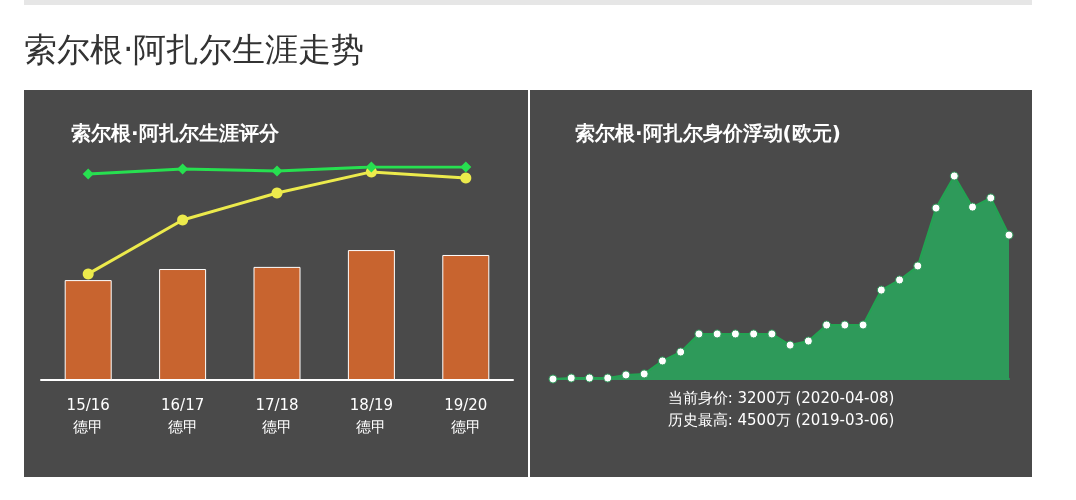 The height and width of the screenshot is (500, 1076). Describe the element at coordinates (466, 416) in the screenshot. I see `x-tick-label: 19/20 德甲` at that location.